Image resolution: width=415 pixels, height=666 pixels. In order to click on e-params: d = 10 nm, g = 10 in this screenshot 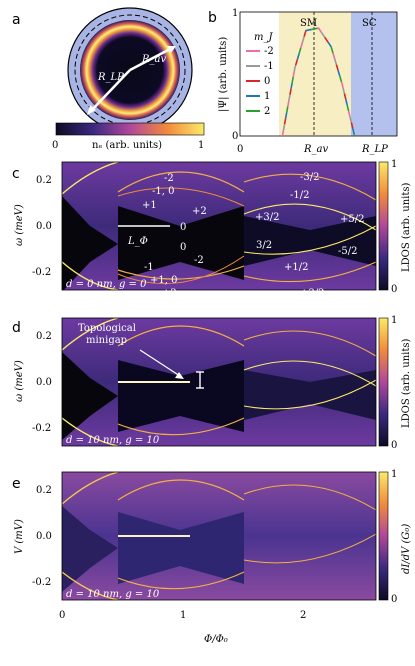, I will do `click(113, 594)`.